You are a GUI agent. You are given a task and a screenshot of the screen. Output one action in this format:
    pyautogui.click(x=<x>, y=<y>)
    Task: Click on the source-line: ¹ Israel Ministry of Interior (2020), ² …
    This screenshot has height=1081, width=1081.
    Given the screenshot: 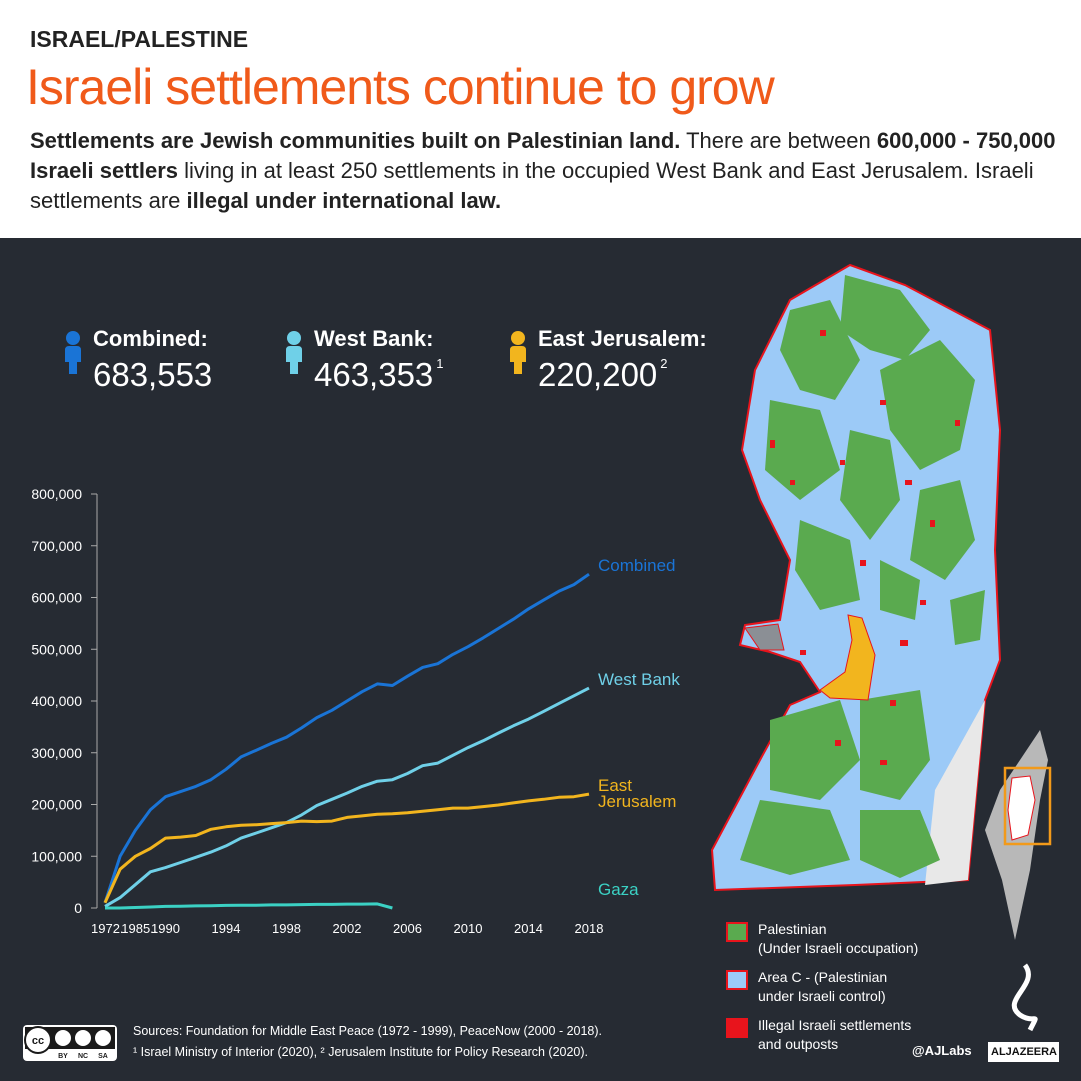 What is the action you would take?
    pyautogui.click(x=361, y=1052)
    